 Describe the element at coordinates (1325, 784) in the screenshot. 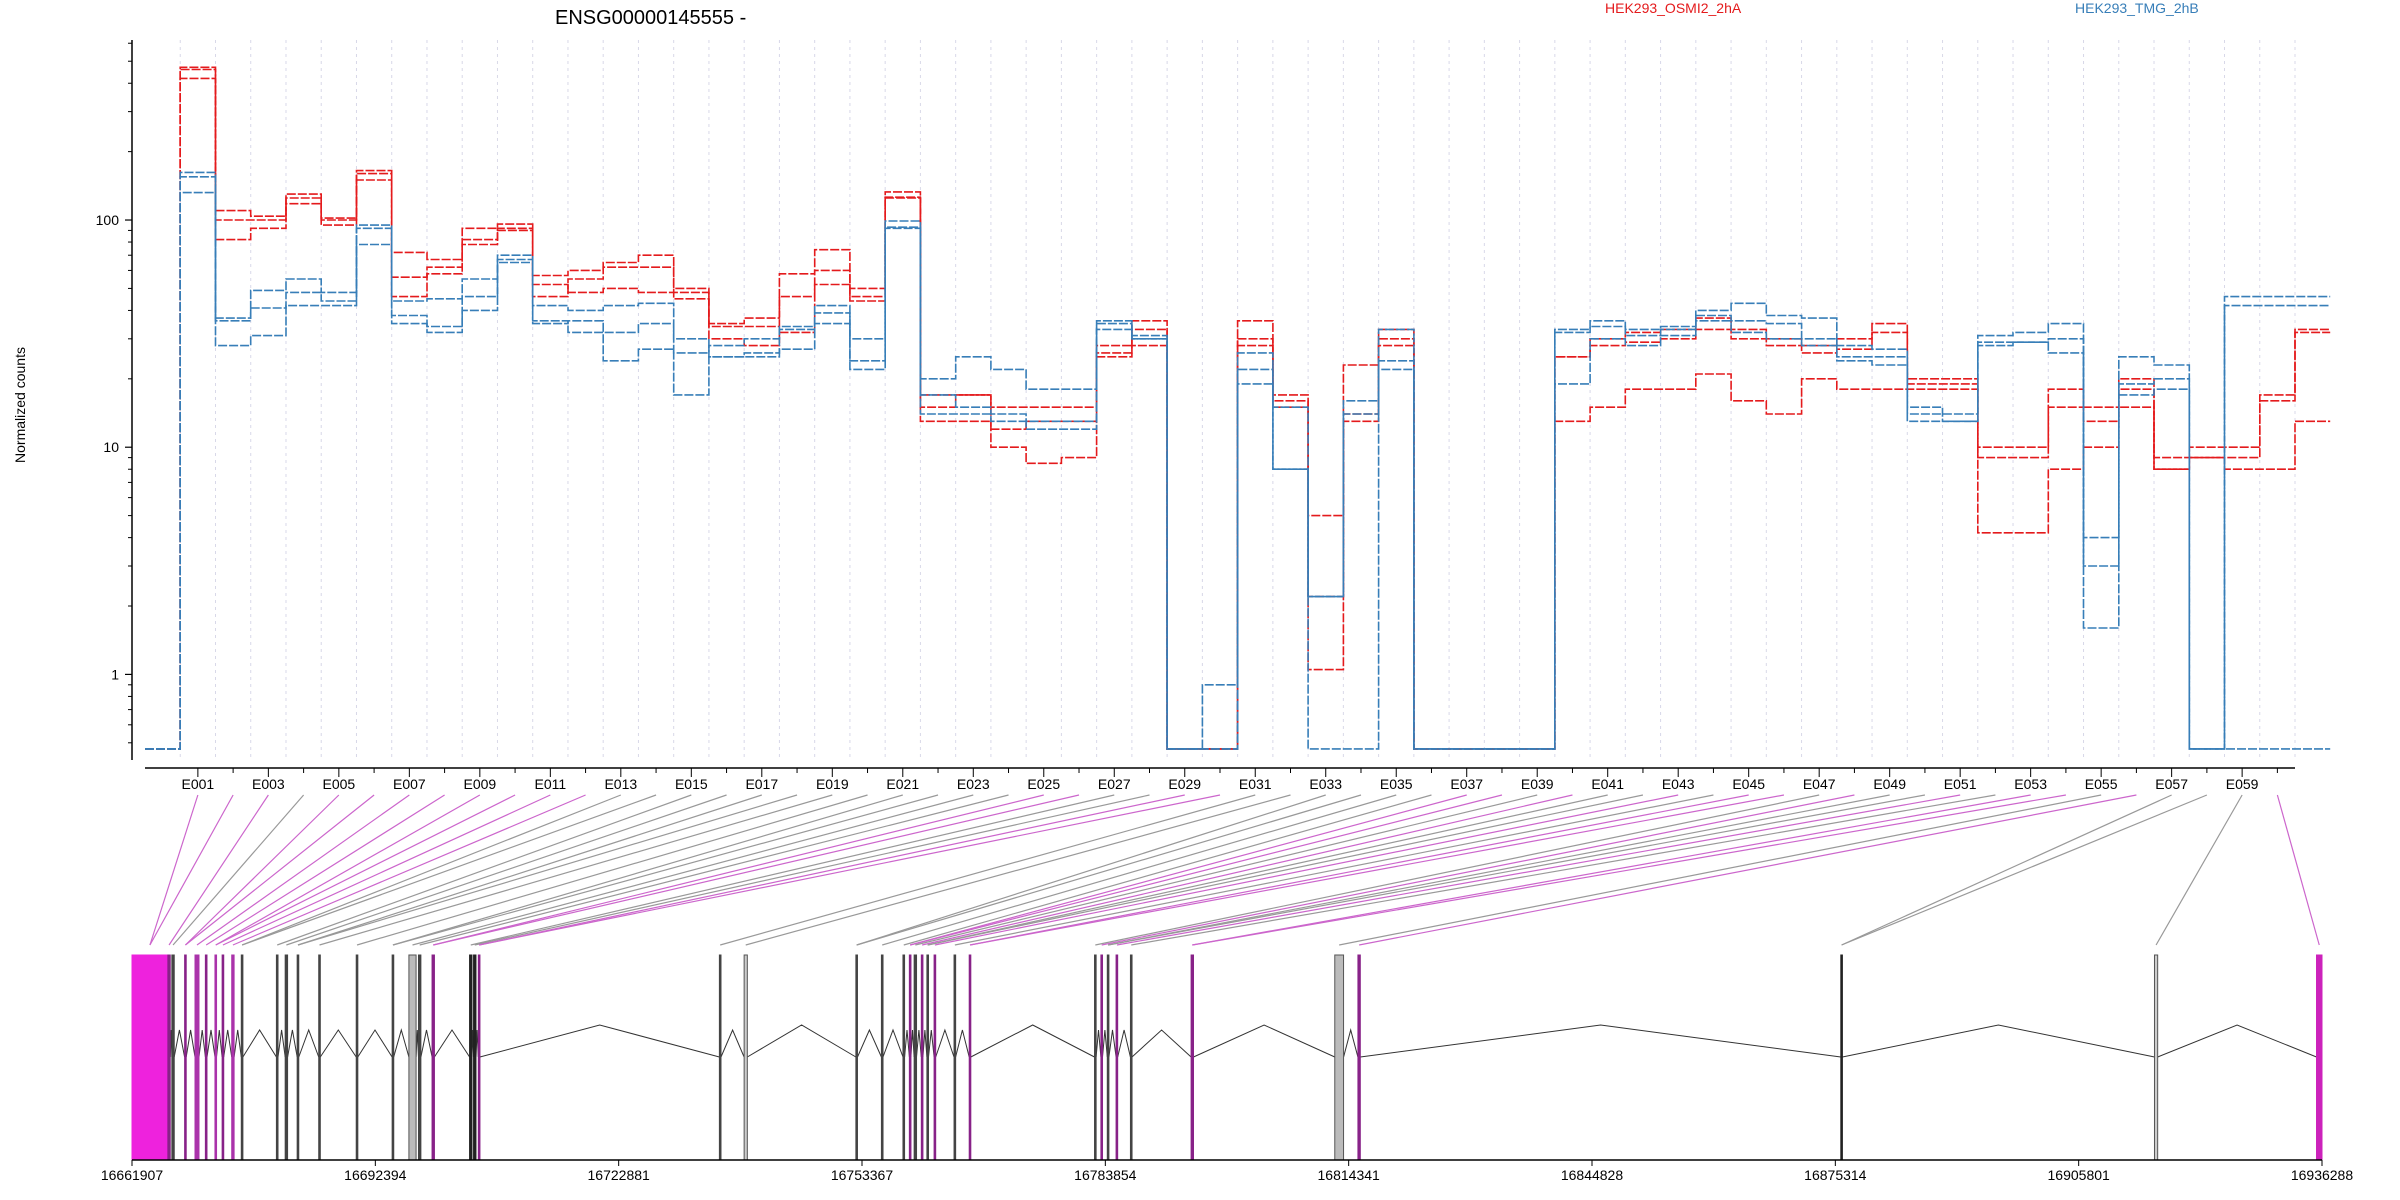

I see `x-tick-label: E033` at that location.